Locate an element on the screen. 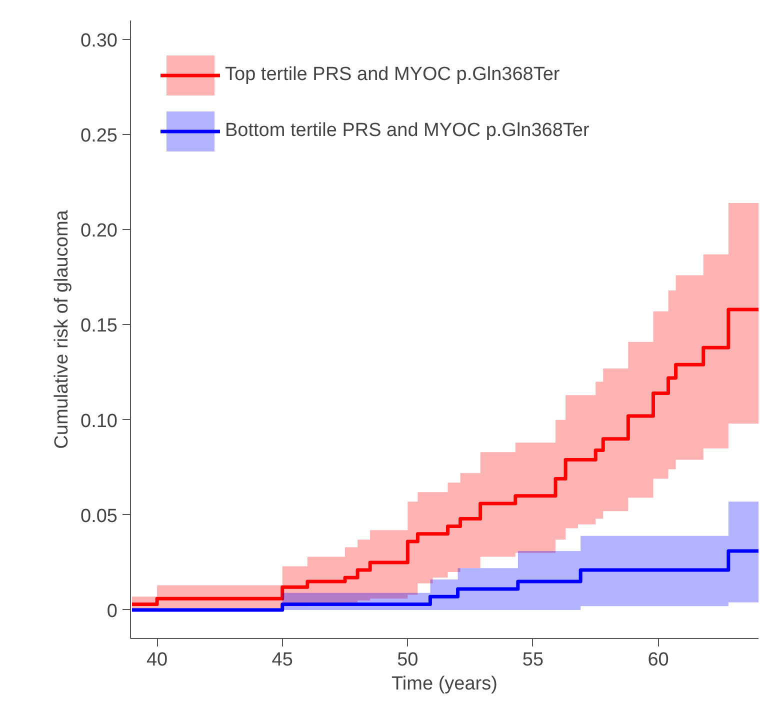  x-tick-label: 55 is located at coordinates (533, 660).